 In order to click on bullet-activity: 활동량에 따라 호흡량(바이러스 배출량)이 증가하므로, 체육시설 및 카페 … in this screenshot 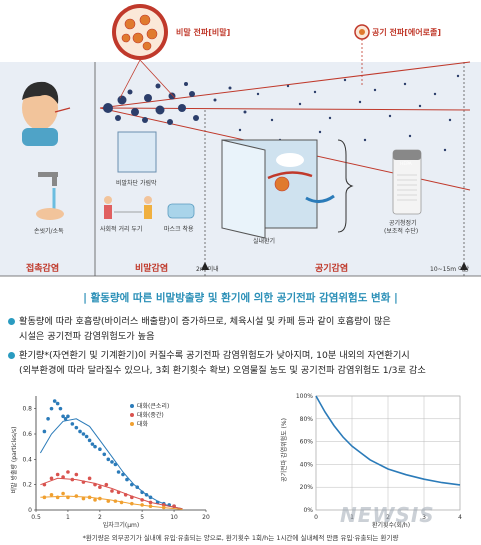, I will do `click(241, 329)`.